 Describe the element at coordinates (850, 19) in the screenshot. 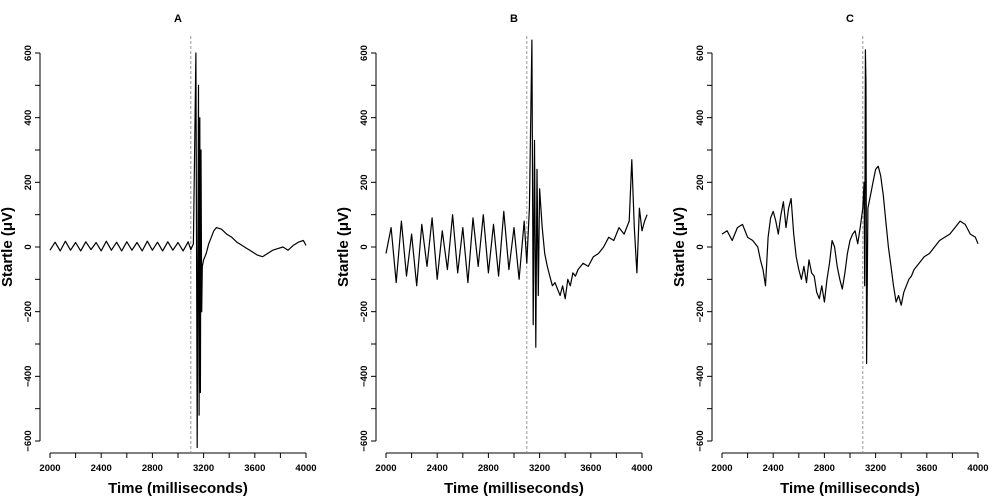

I see `panel-title: C` at that location.